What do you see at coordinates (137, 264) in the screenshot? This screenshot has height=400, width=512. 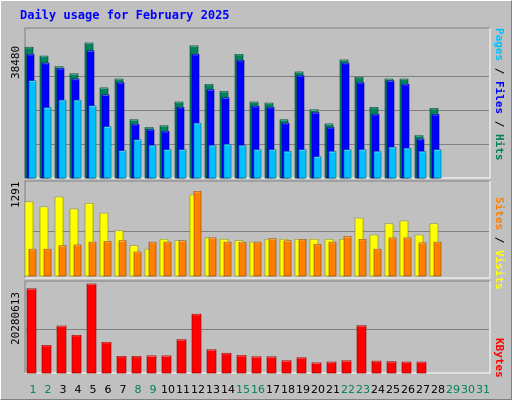 I see `sites-bar-day-8-body` at bounding box center [137, 264].